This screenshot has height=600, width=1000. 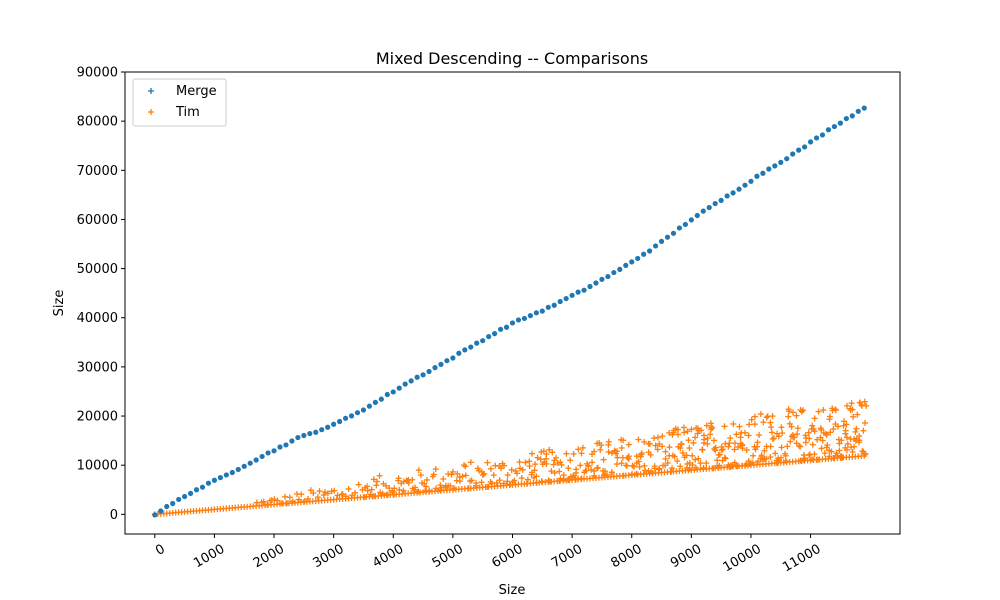 What do you see at coordinates (742, 559) in the screenshot?
I see `x-tick-label: 10000` at bounding box center [742, 559].